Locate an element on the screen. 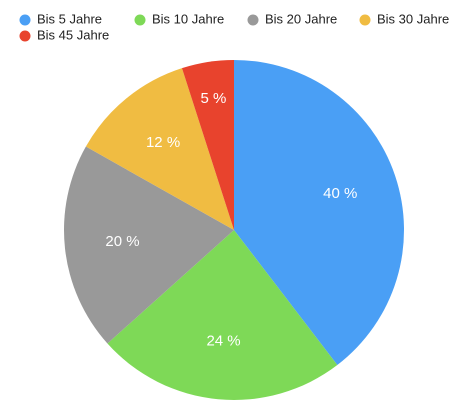 The height and width of the screenshot is (412, 464). slice-label: 40 % is located at coordinates (340, 193).